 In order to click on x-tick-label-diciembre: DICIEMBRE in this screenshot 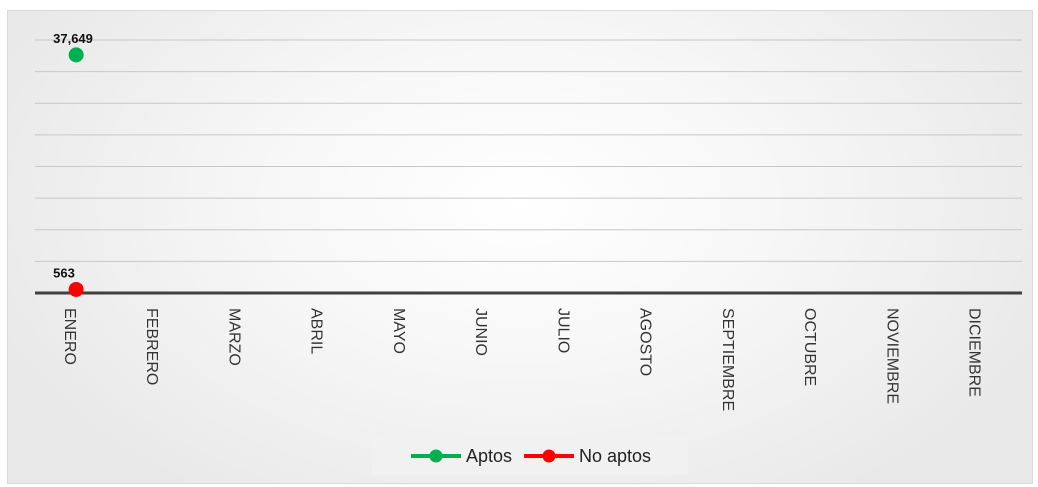, I will do `click(974, 352)`.